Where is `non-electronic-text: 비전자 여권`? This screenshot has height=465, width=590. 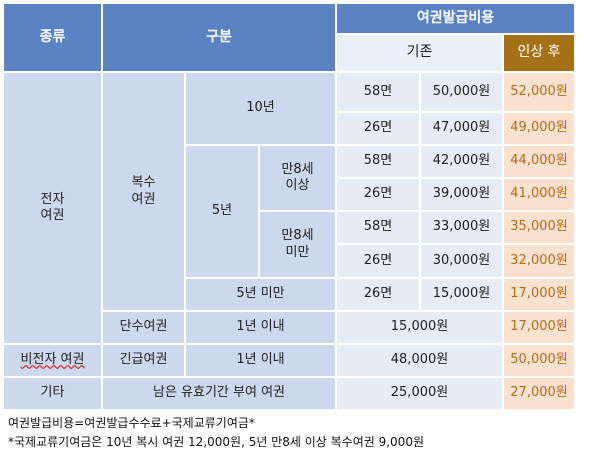
non-electronic-text: 비전자 여권 is located at coordinates (52, 360).